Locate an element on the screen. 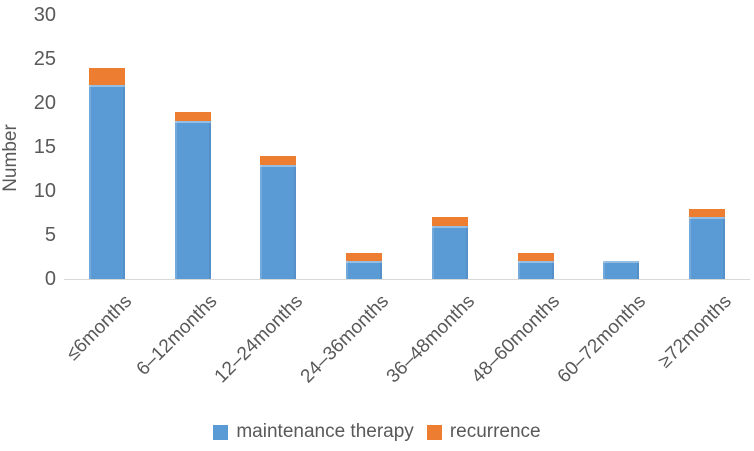 Image resolution: width=754 pixels, height=451 pixels. x-tick-label: ≤6months is located at coordinates (98, 328).